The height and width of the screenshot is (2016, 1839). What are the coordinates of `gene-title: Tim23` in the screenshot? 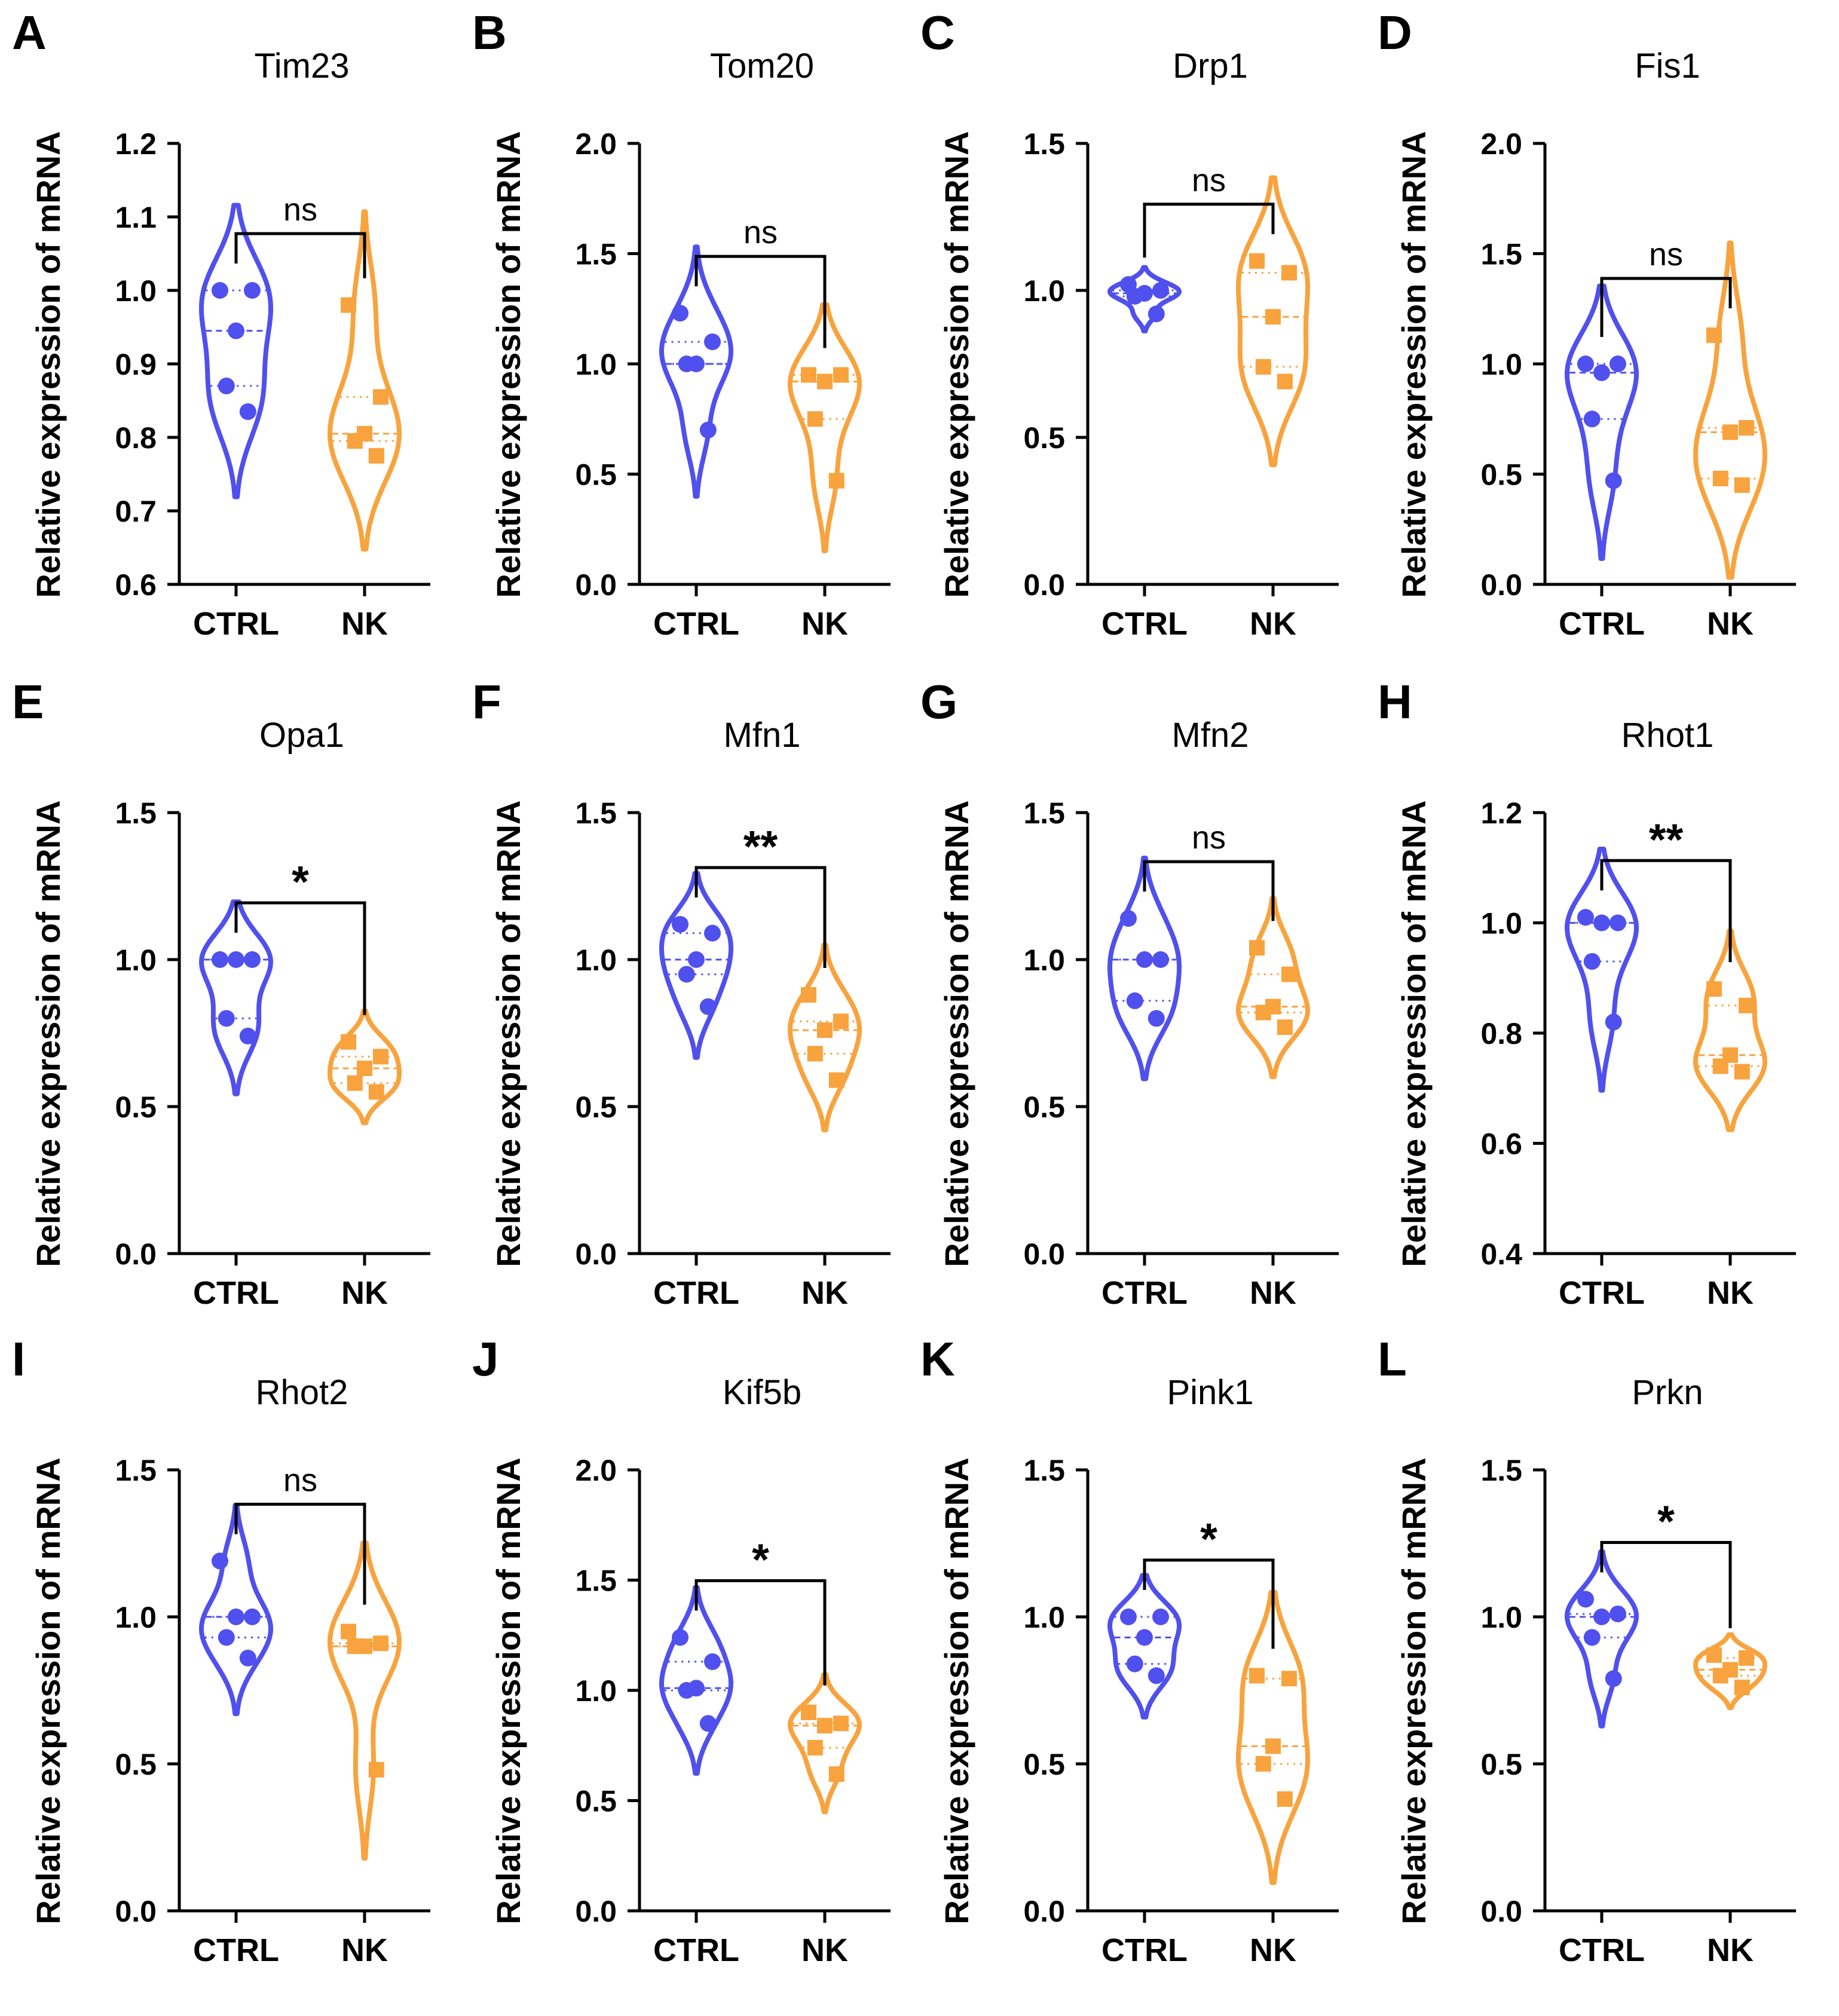 It's located at (302, 66).